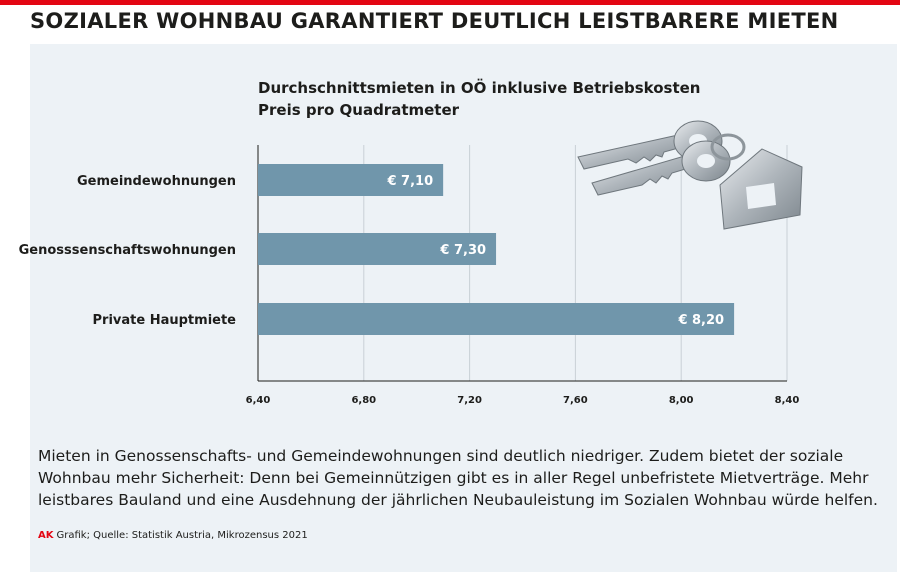 This screenshot has width=900, height=579. Describe the element at coordinates (165, 320) in the screenshot. I see `category-label: Private Hauptmiete` at that location.